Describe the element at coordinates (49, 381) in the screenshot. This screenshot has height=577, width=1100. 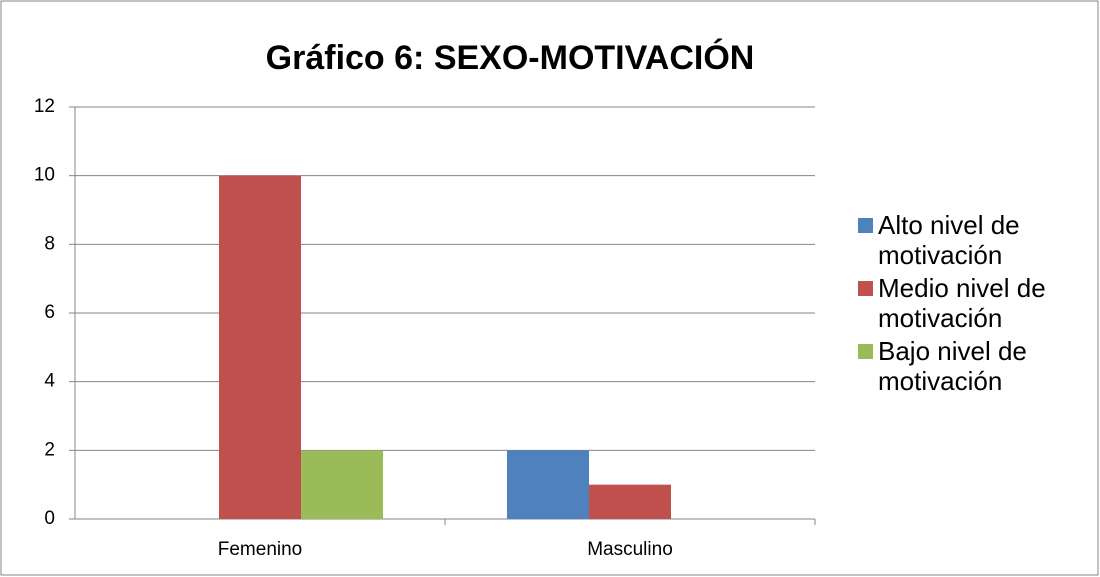
I see `y-tick-label: 4` at that location.